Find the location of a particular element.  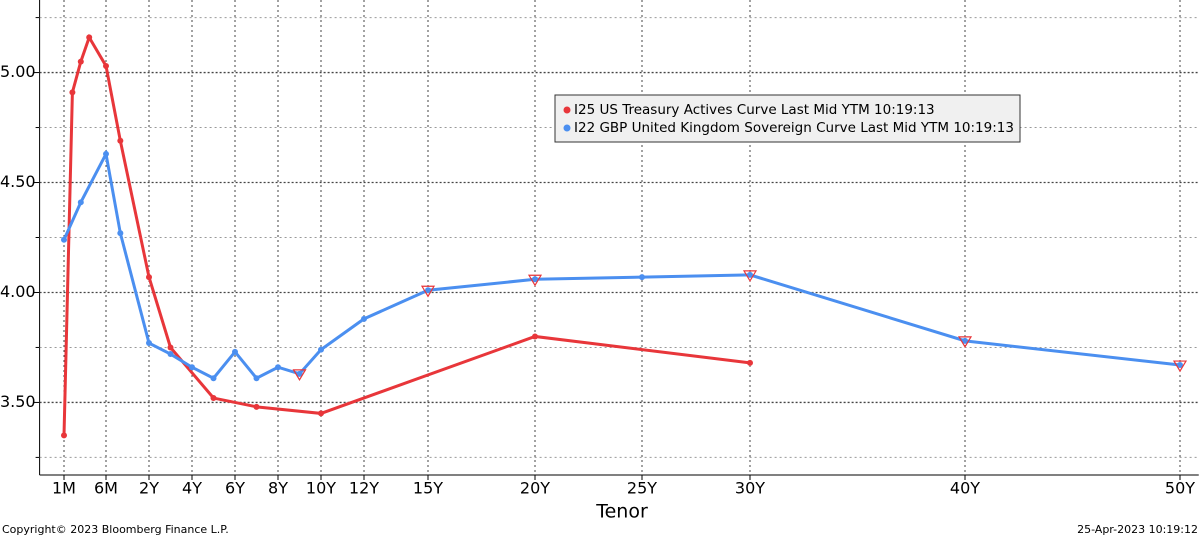

legend-box is located at coordinates (787, 118).